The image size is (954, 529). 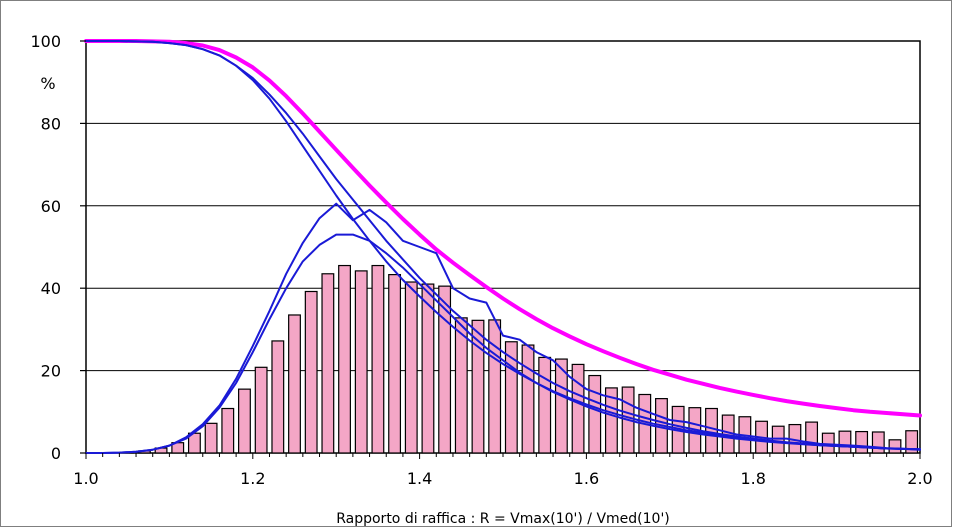 What do you see at coordinates (752, 478) in the screenshot?
I see `x-tick-label: 1.8` at bounding box center [752, 478].